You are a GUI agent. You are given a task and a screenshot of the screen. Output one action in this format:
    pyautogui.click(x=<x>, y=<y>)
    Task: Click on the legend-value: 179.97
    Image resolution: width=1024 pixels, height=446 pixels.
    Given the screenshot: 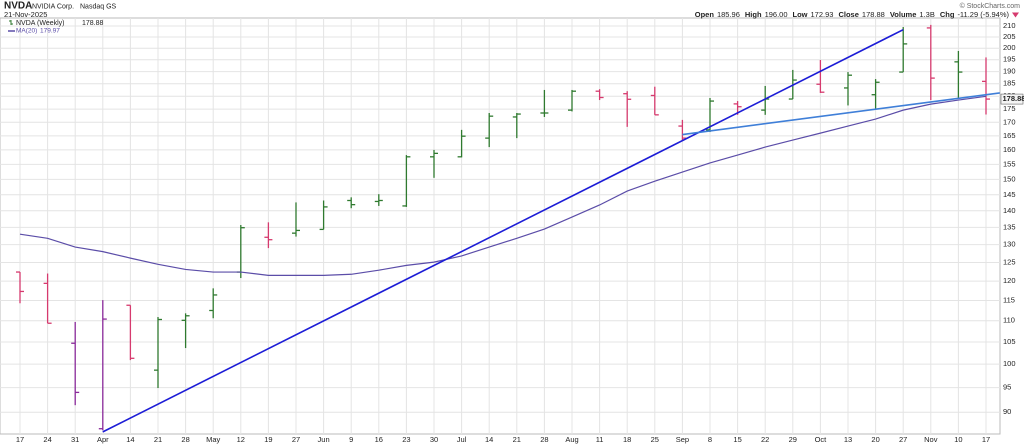 What is the action you would take?
    pyautogui.click(x=50, y=31)
    